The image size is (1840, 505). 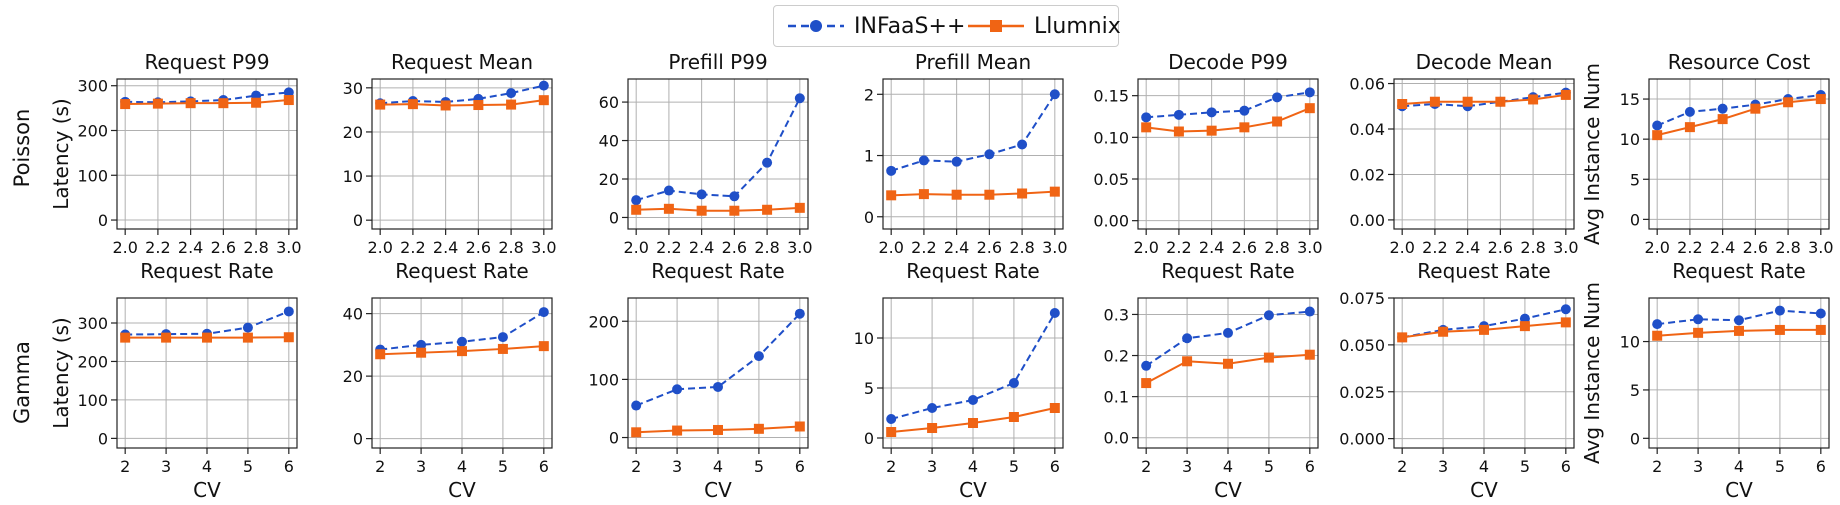 I want to click on legend: INFaaS++ Llumnix, so click(x=947, y=26).